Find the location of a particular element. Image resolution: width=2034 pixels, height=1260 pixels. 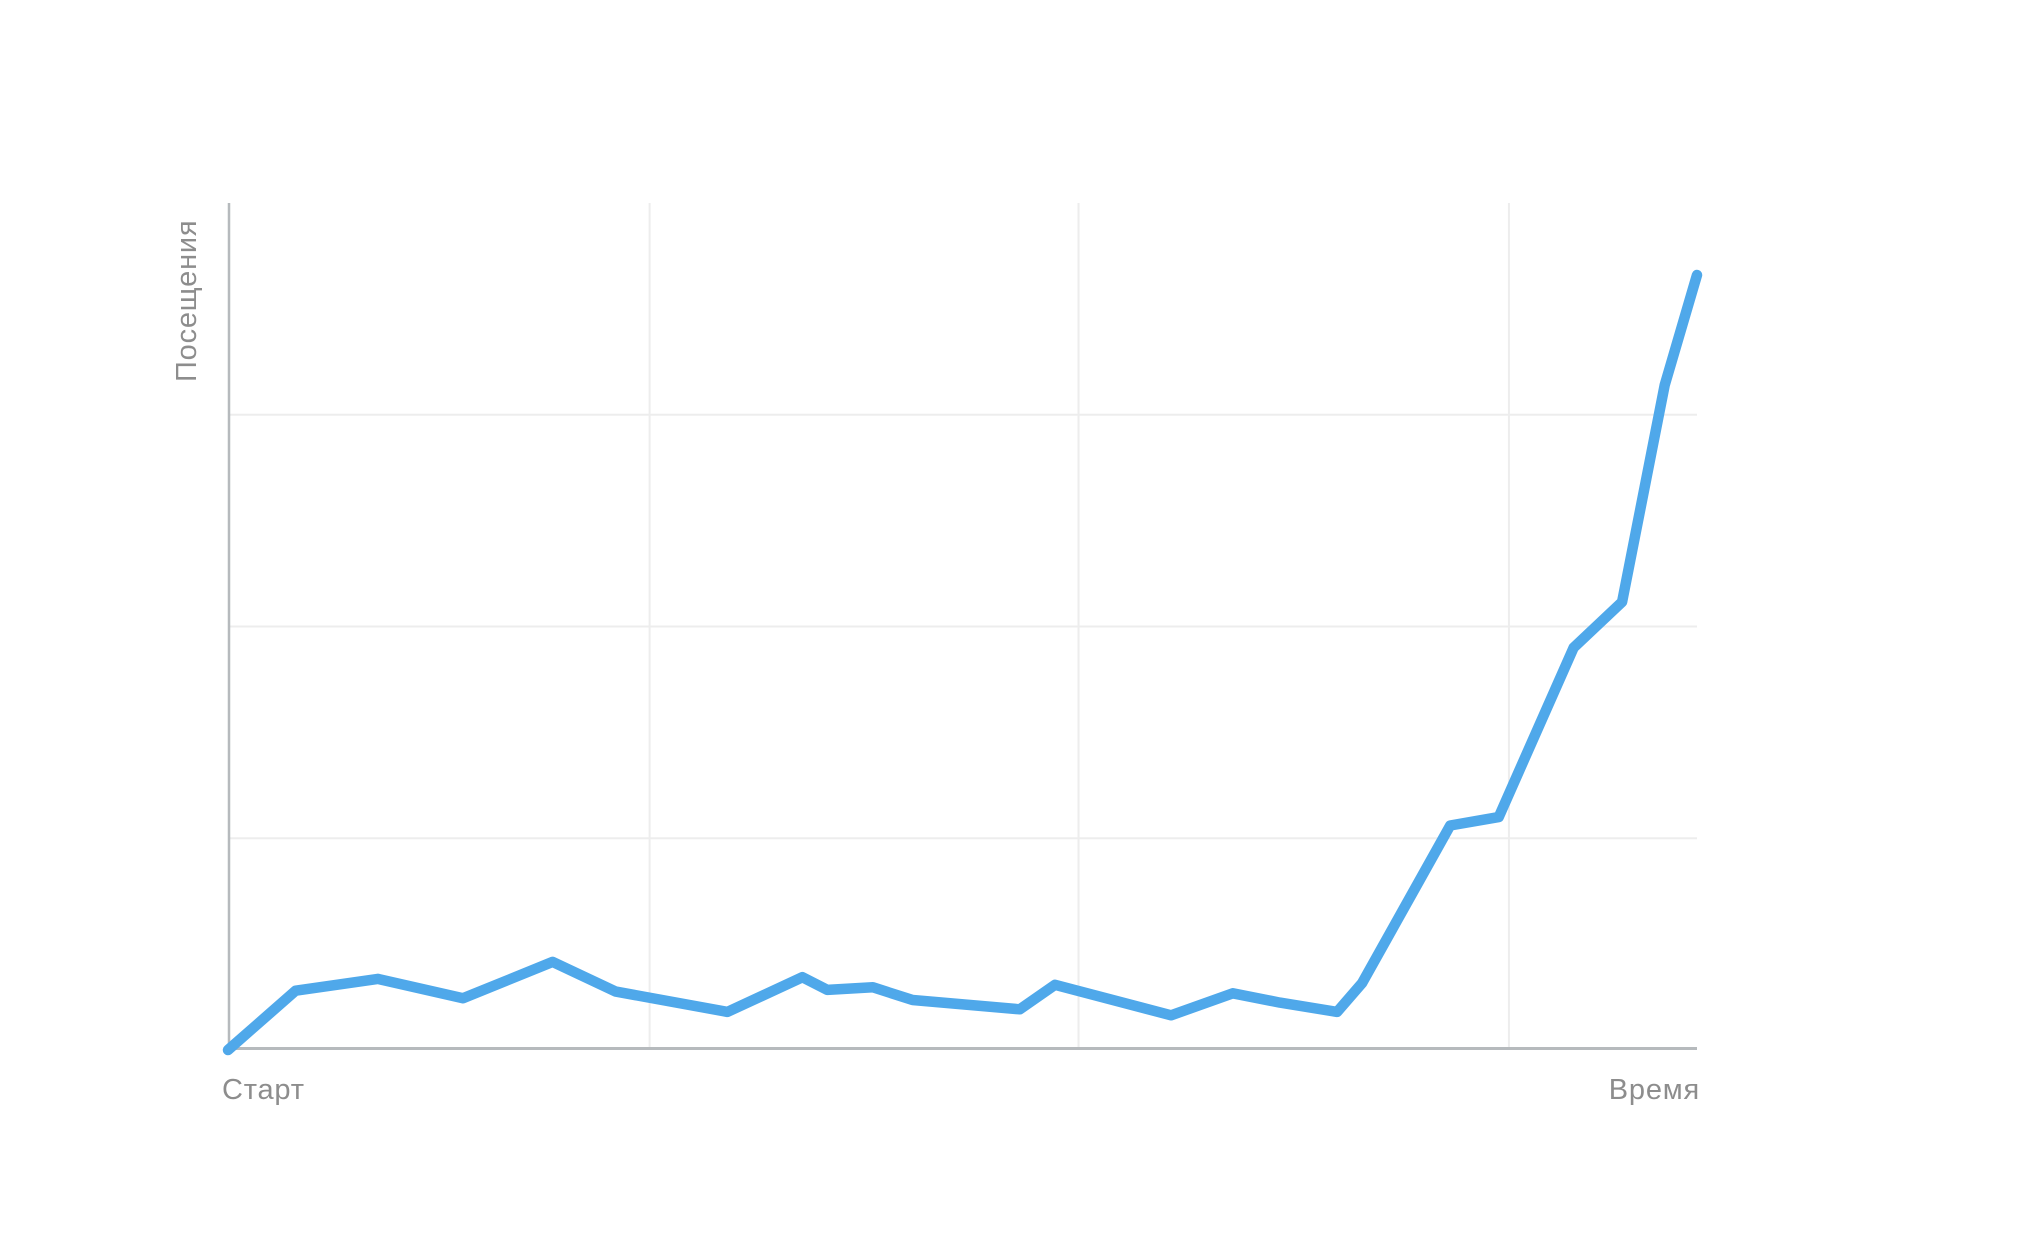

y-axis-title: Посещения is located at coordinates (187, 300).